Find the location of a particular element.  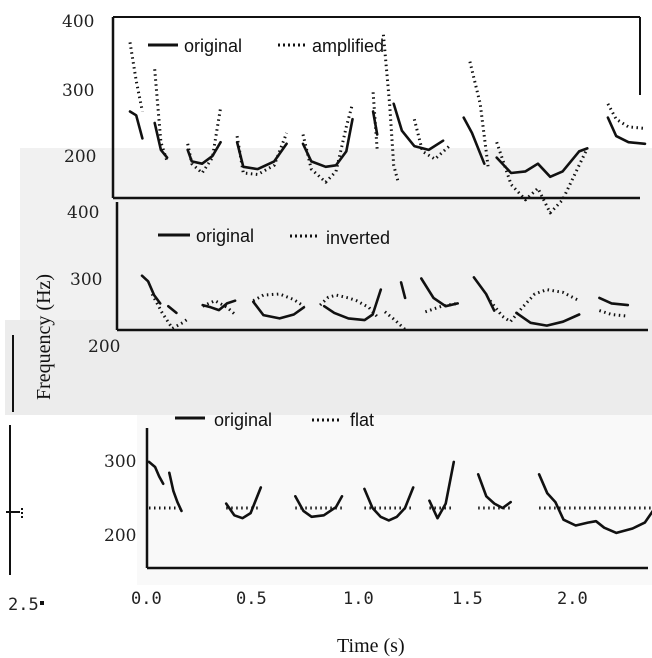

legend-bottom: original flat is located at coordinates (274, 420).